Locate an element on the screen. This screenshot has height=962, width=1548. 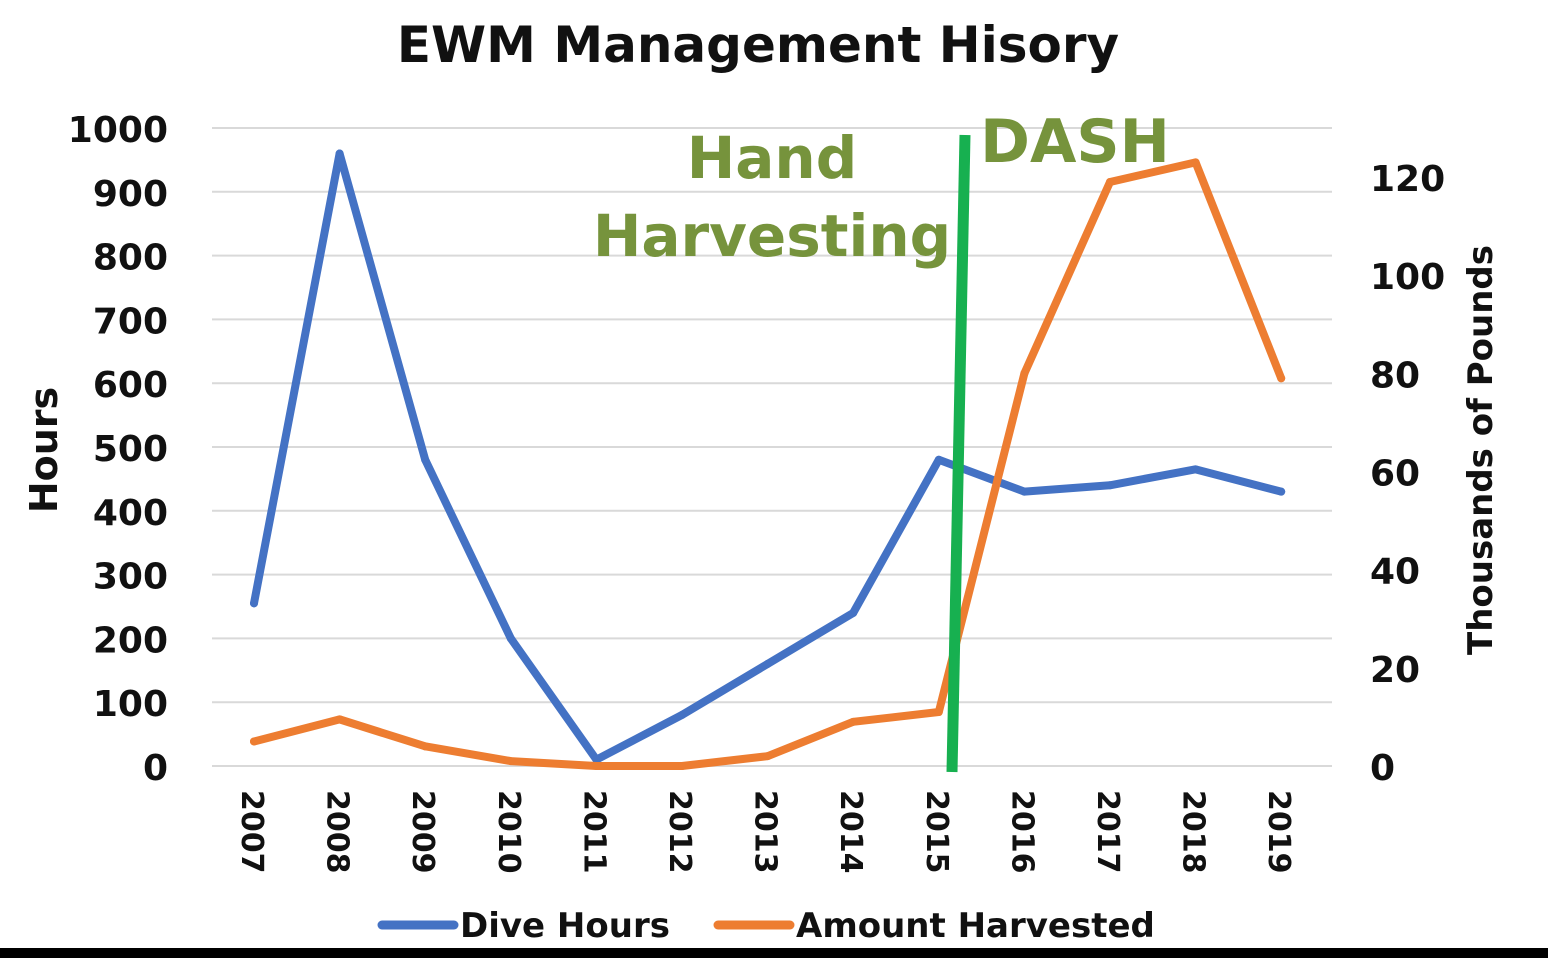
left-tick-label: 300 is located at coordinates (130, 577).